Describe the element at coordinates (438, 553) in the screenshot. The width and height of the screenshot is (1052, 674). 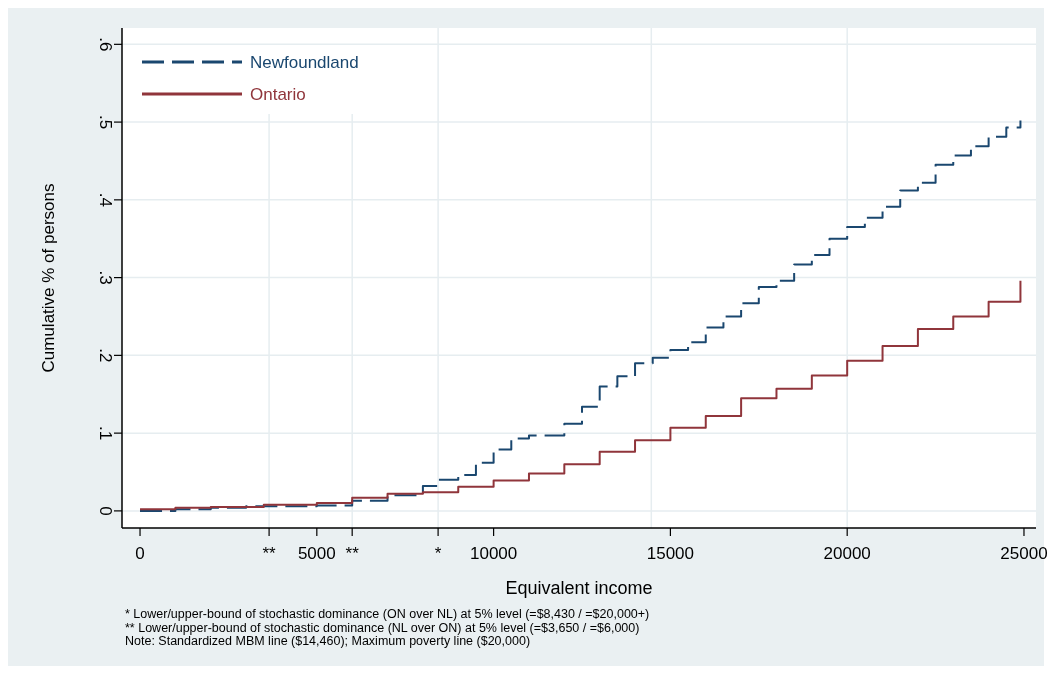
I see `x-tick-label: *` at that location.